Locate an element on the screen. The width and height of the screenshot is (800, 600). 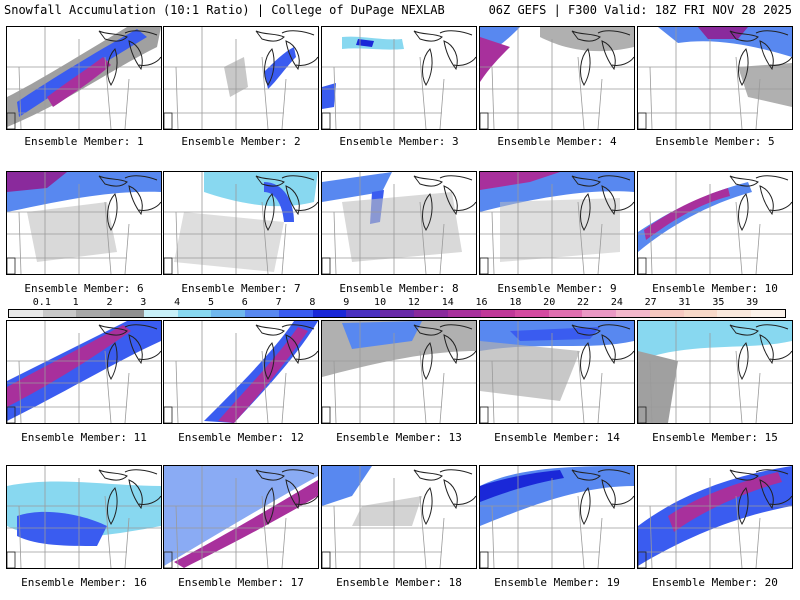
colorbar-tick: 9 is located at coordinates (346, 302).